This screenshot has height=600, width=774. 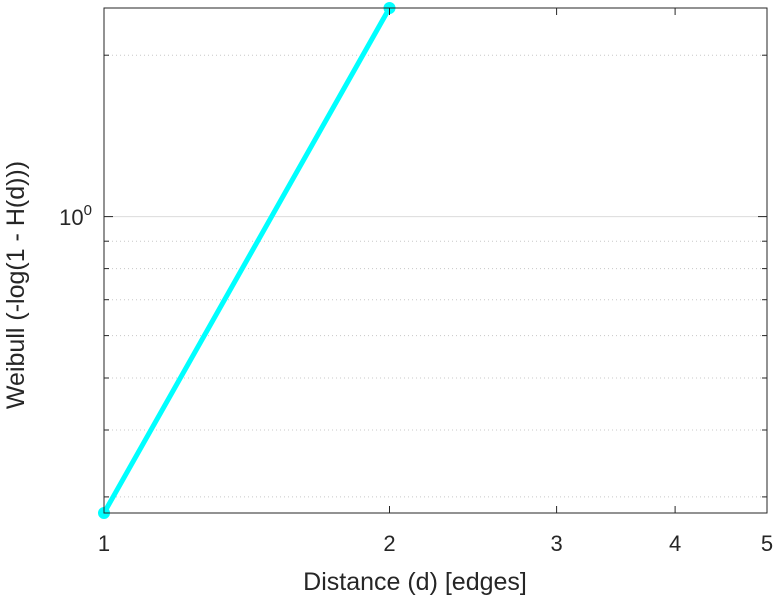 I want to click on y-tick-base: 10, so click(x=71, y=217).